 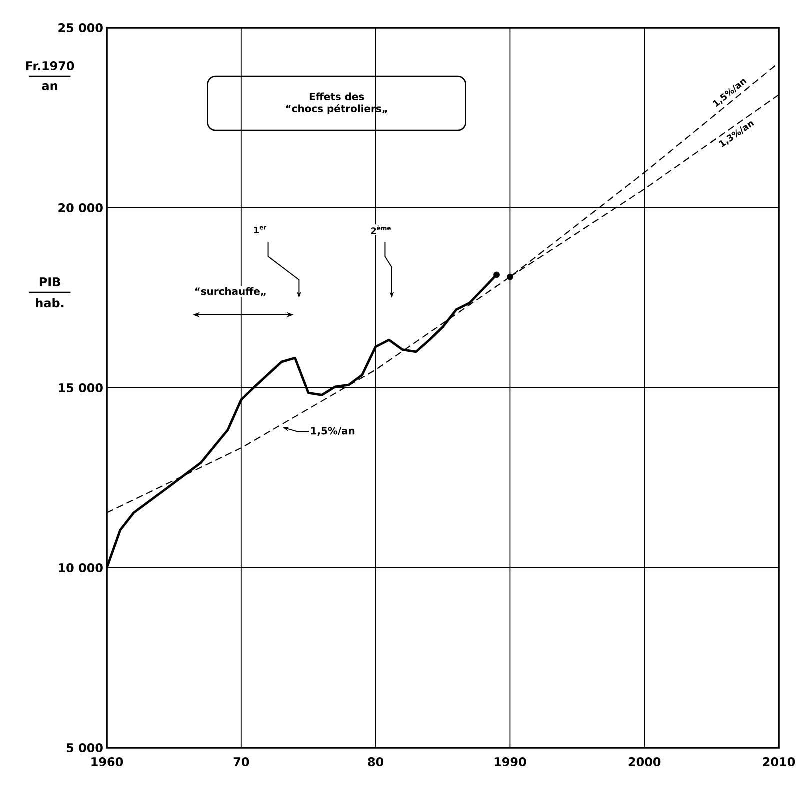 I want to click on y-tick-label: 20 000, so click(x=80, y=208).